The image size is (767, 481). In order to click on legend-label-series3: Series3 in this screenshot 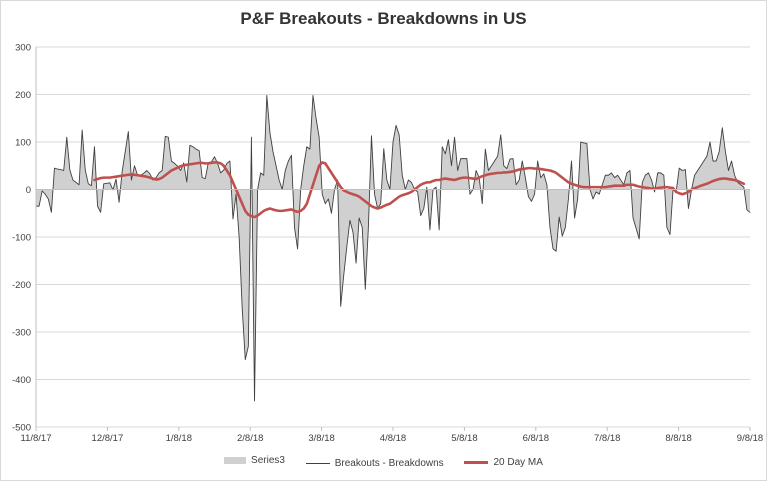, I will do `click(268, 460)`.